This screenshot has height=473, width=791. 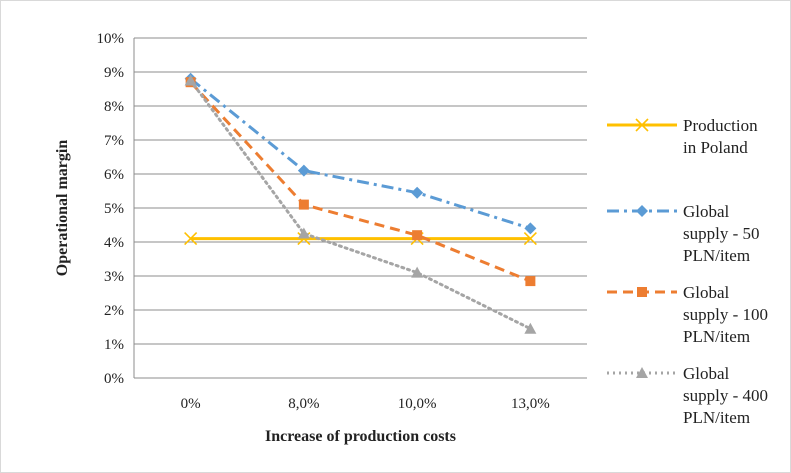 I want to click on legend-label: Global supply - 100 PLN/item, so click(x=725, y=314).